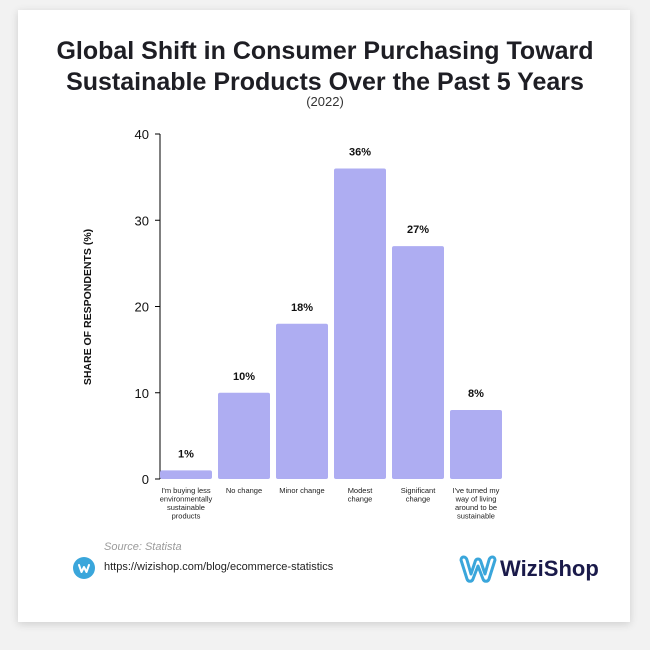  Describe the element at coordinates (142, 134) in the screenshot. I see `y-tick-label: 40` at that location.